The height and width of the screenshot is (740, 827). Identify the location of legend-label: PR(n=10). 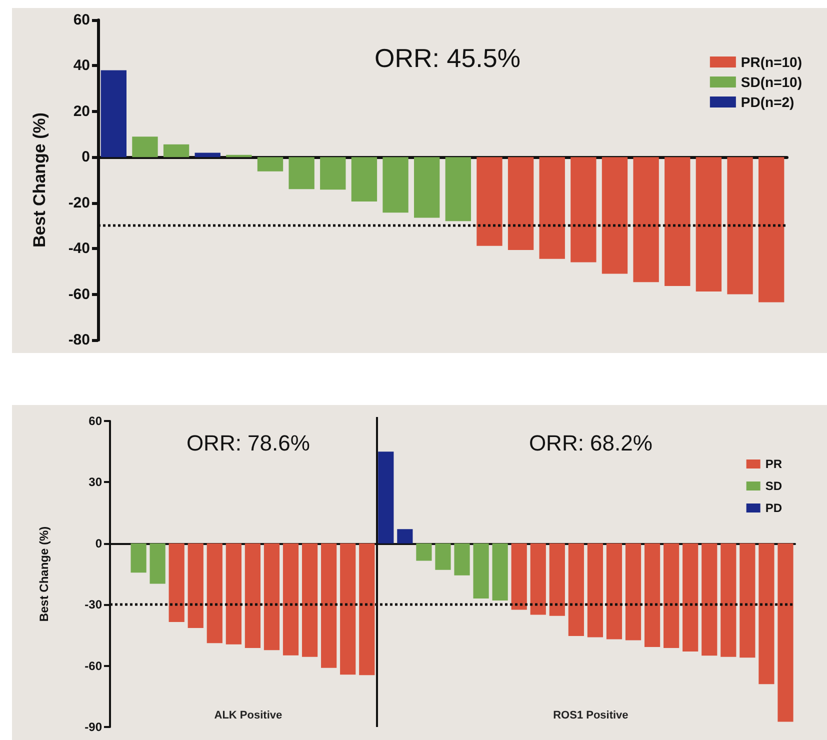
(771, 62).